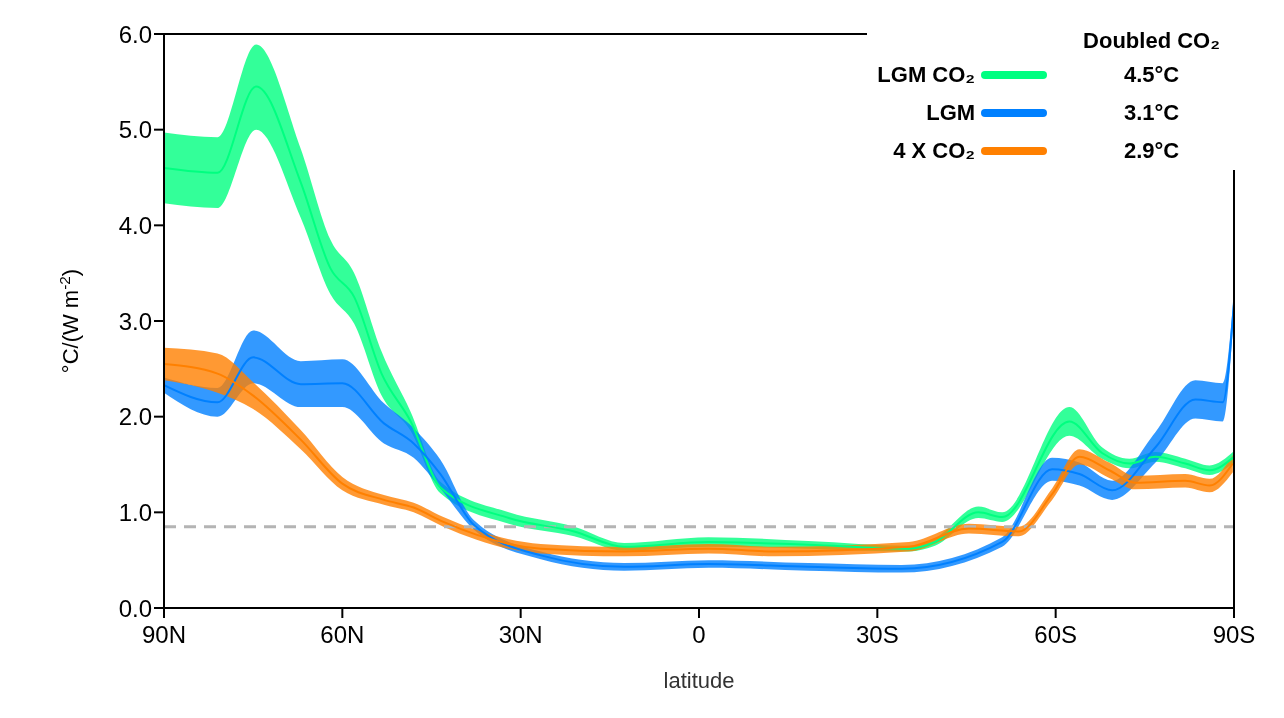  What do you see at coordinates (934, 151) in the screenshot?
I see `legend-label: 4 X CO₂` at bounding box center [934, 151].